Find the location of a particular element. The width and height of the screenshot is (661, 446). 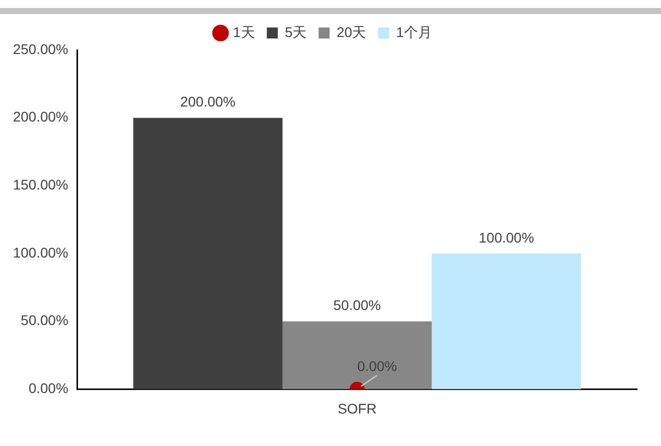

legend-label: 5天 is located at coordinates (295, 32).